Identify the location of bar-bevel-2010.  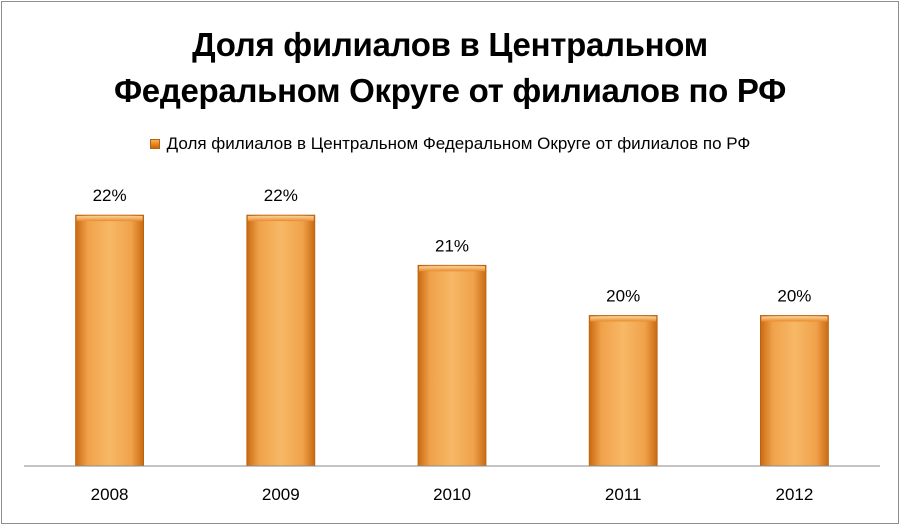
(452, 269).